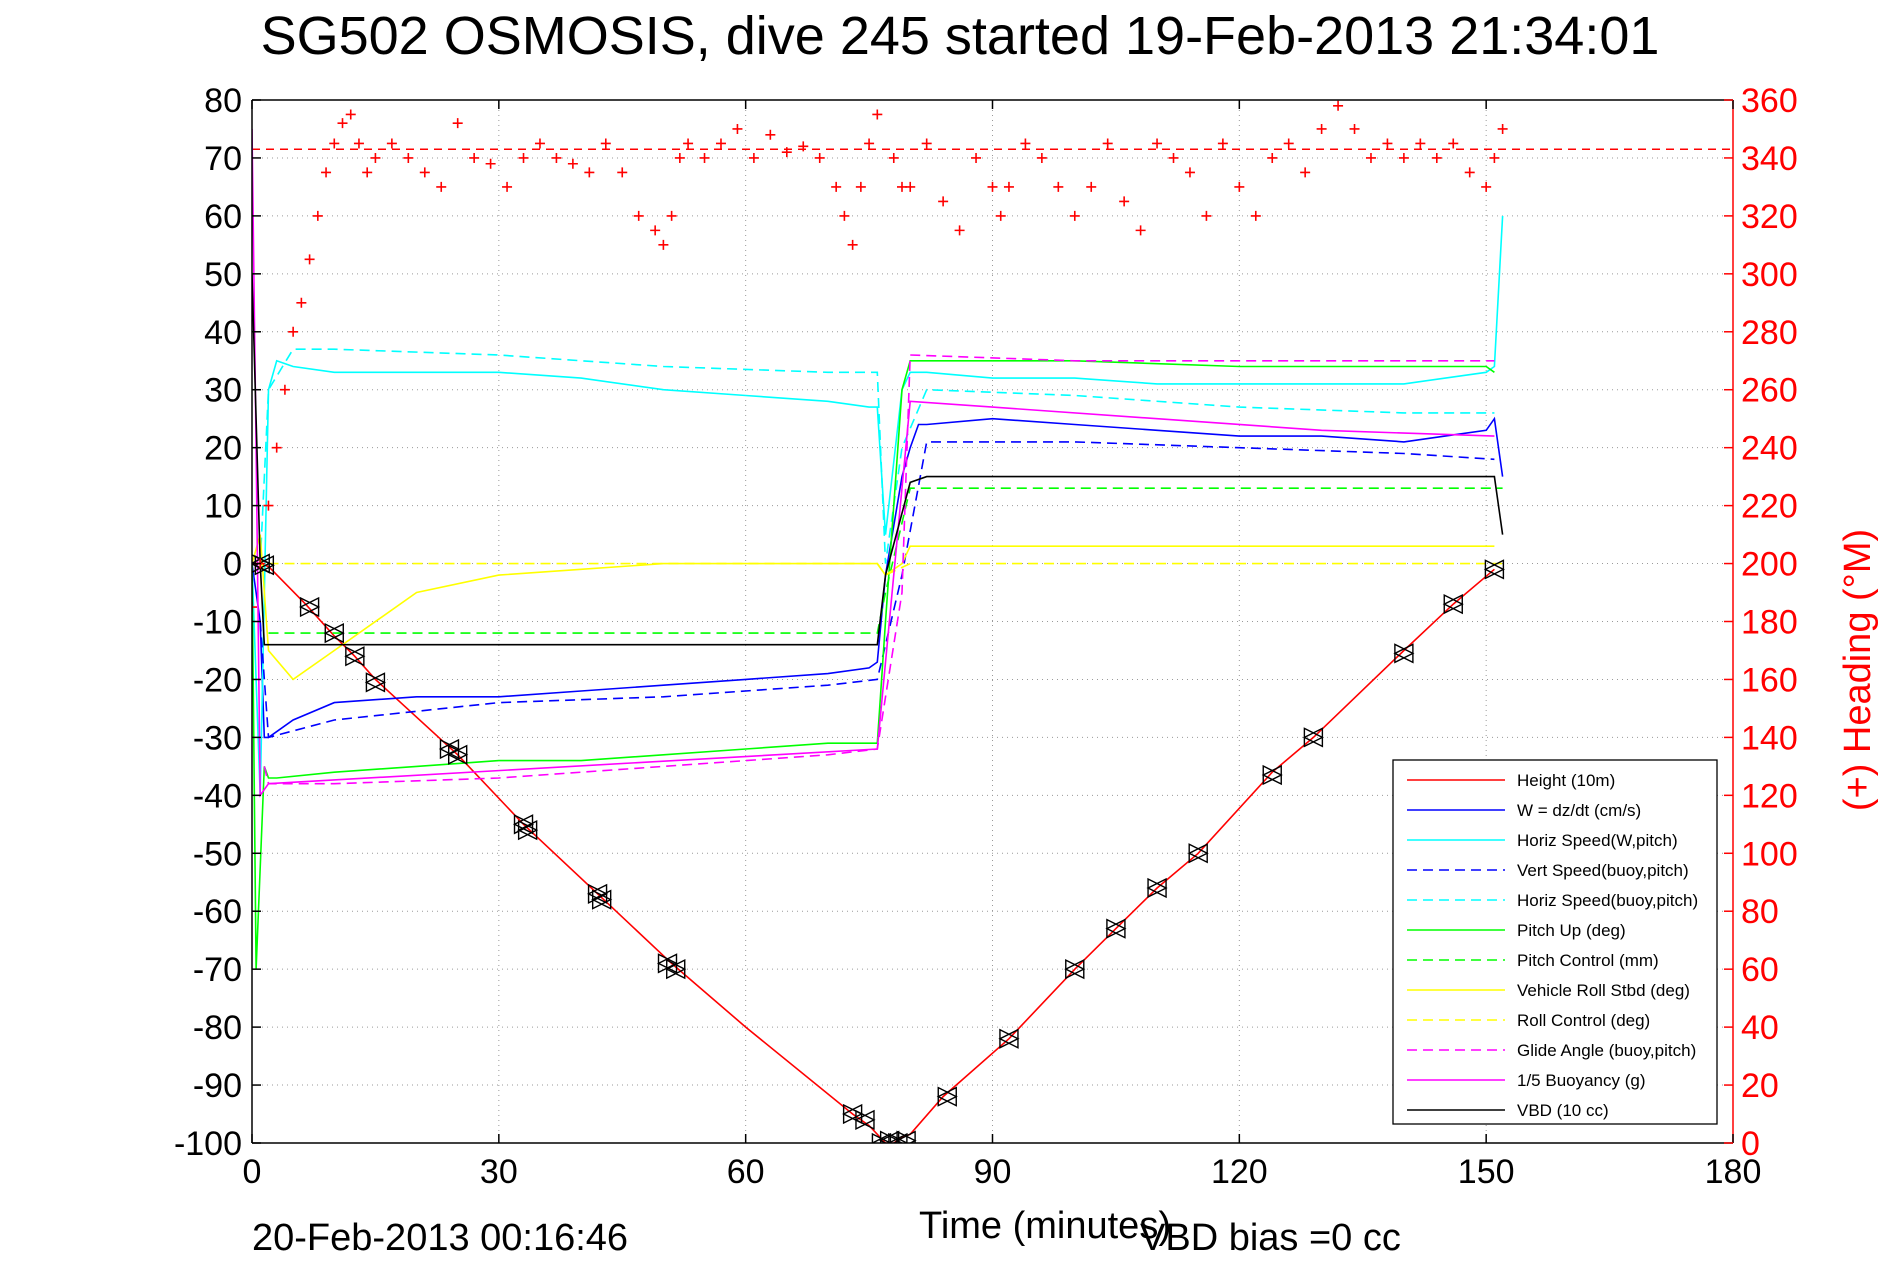 The height and width of the screenshot is (1262, 1891). I want to click on legend-label-11: 1/5 Buoyancy (g), so click(1581, 1080).